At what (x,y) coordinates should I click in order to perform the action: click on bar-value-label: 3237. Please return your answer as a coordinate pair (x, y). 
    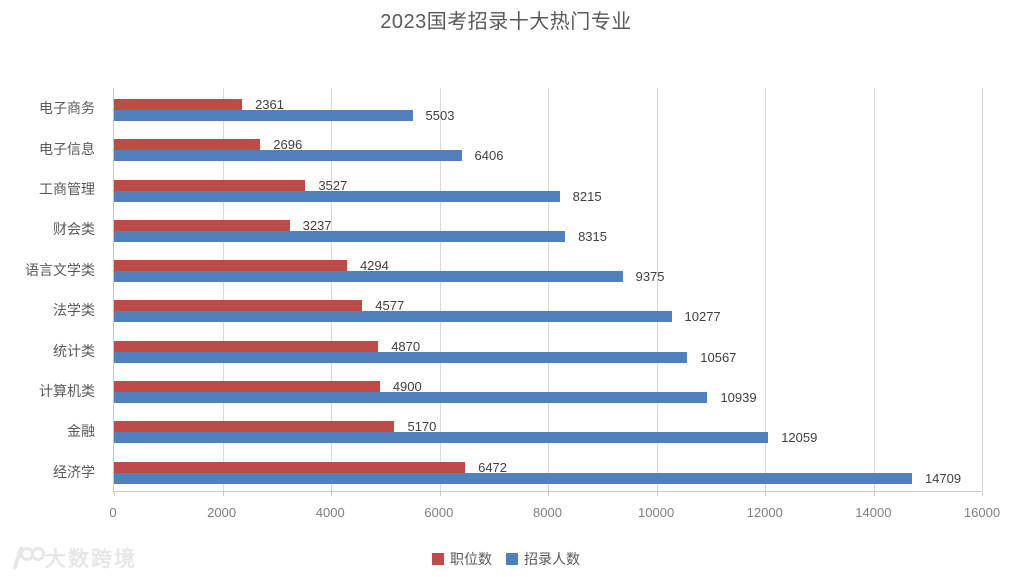
    Looking at the image, I should click on (317, 225).